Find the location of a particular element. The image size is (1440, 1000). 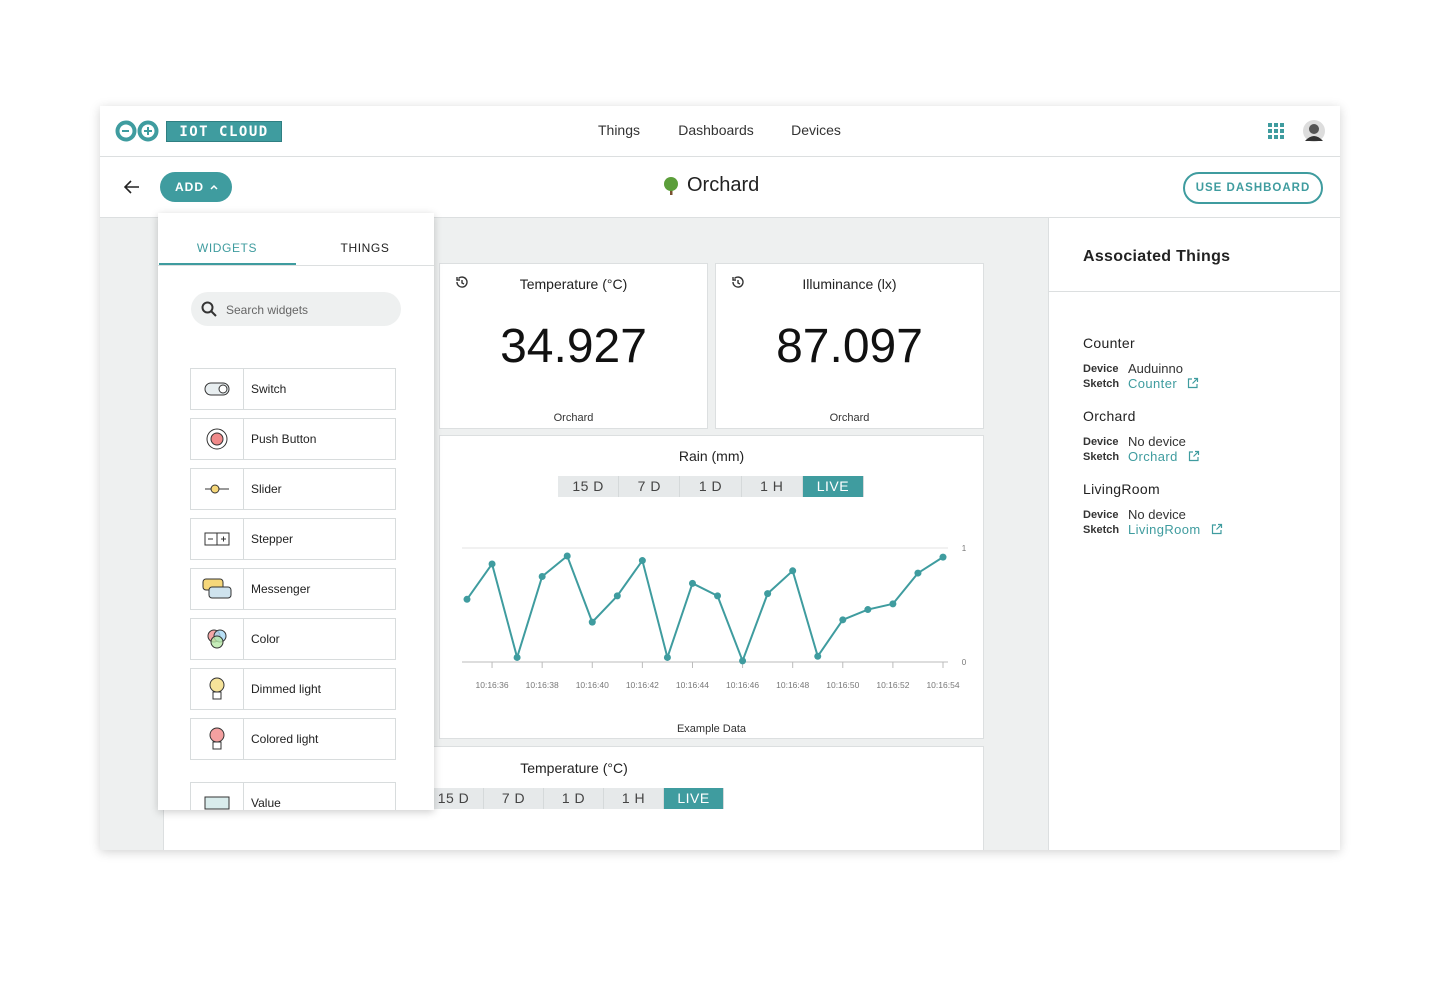

widget-item: Messenger is located at coordinates (293, 589).